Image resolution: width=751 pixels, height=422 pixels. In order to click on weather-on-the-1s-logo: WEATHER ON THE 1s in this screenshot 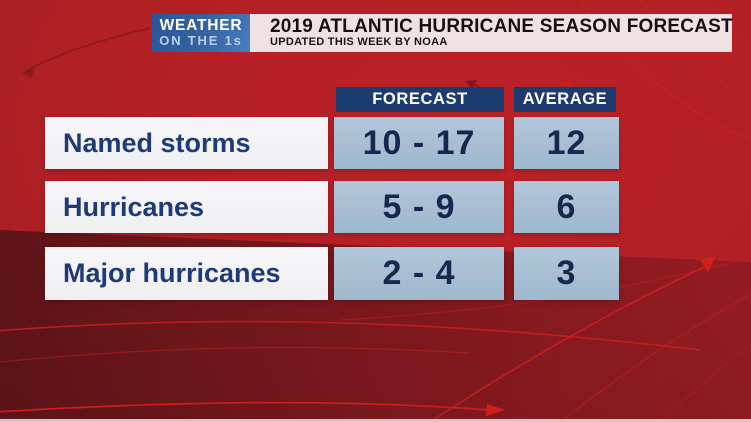, I will do `click(201, 33)`.